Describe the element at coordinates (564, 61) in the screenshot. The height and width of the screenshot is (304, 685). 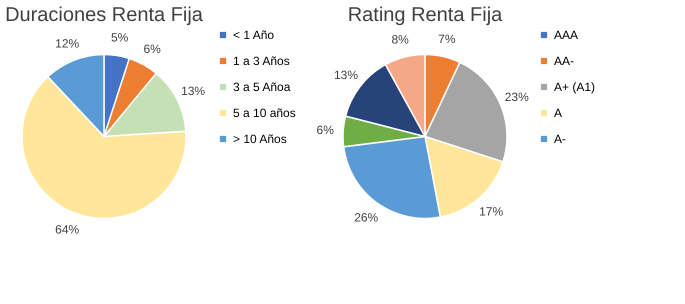
I see `legend-label: AA-` at that location.